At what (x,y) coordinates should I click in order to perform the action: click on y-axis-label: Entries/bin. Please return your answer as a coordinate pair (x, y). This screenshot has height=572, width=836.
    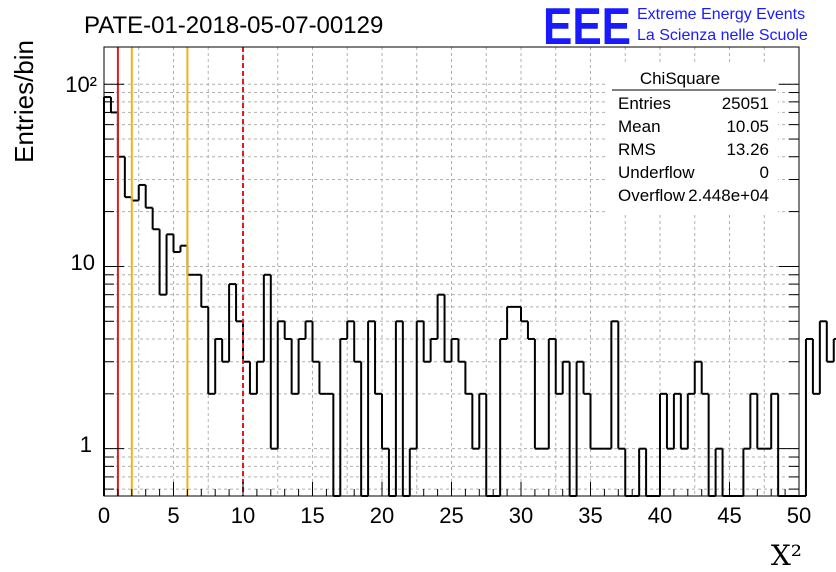
    Looking at the image, I should click on (24, 101).